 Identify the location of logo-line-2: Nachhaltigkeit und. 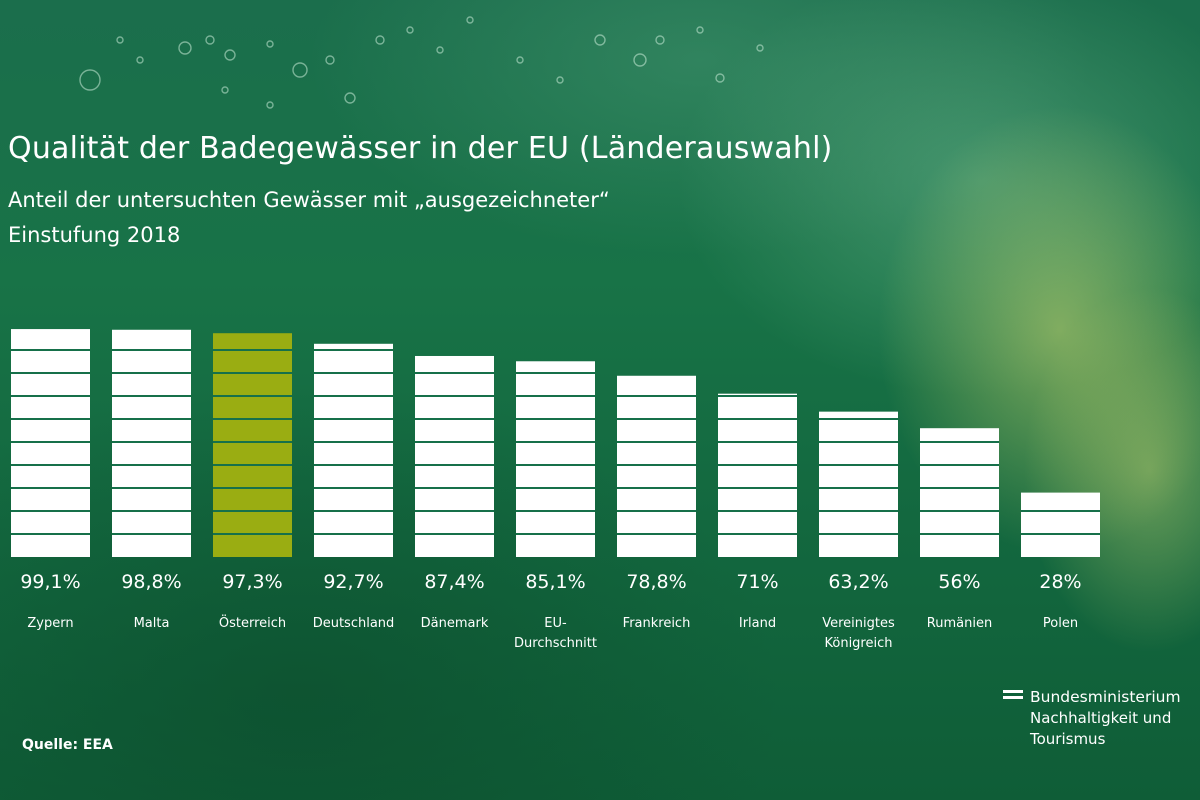
(1101, 718).